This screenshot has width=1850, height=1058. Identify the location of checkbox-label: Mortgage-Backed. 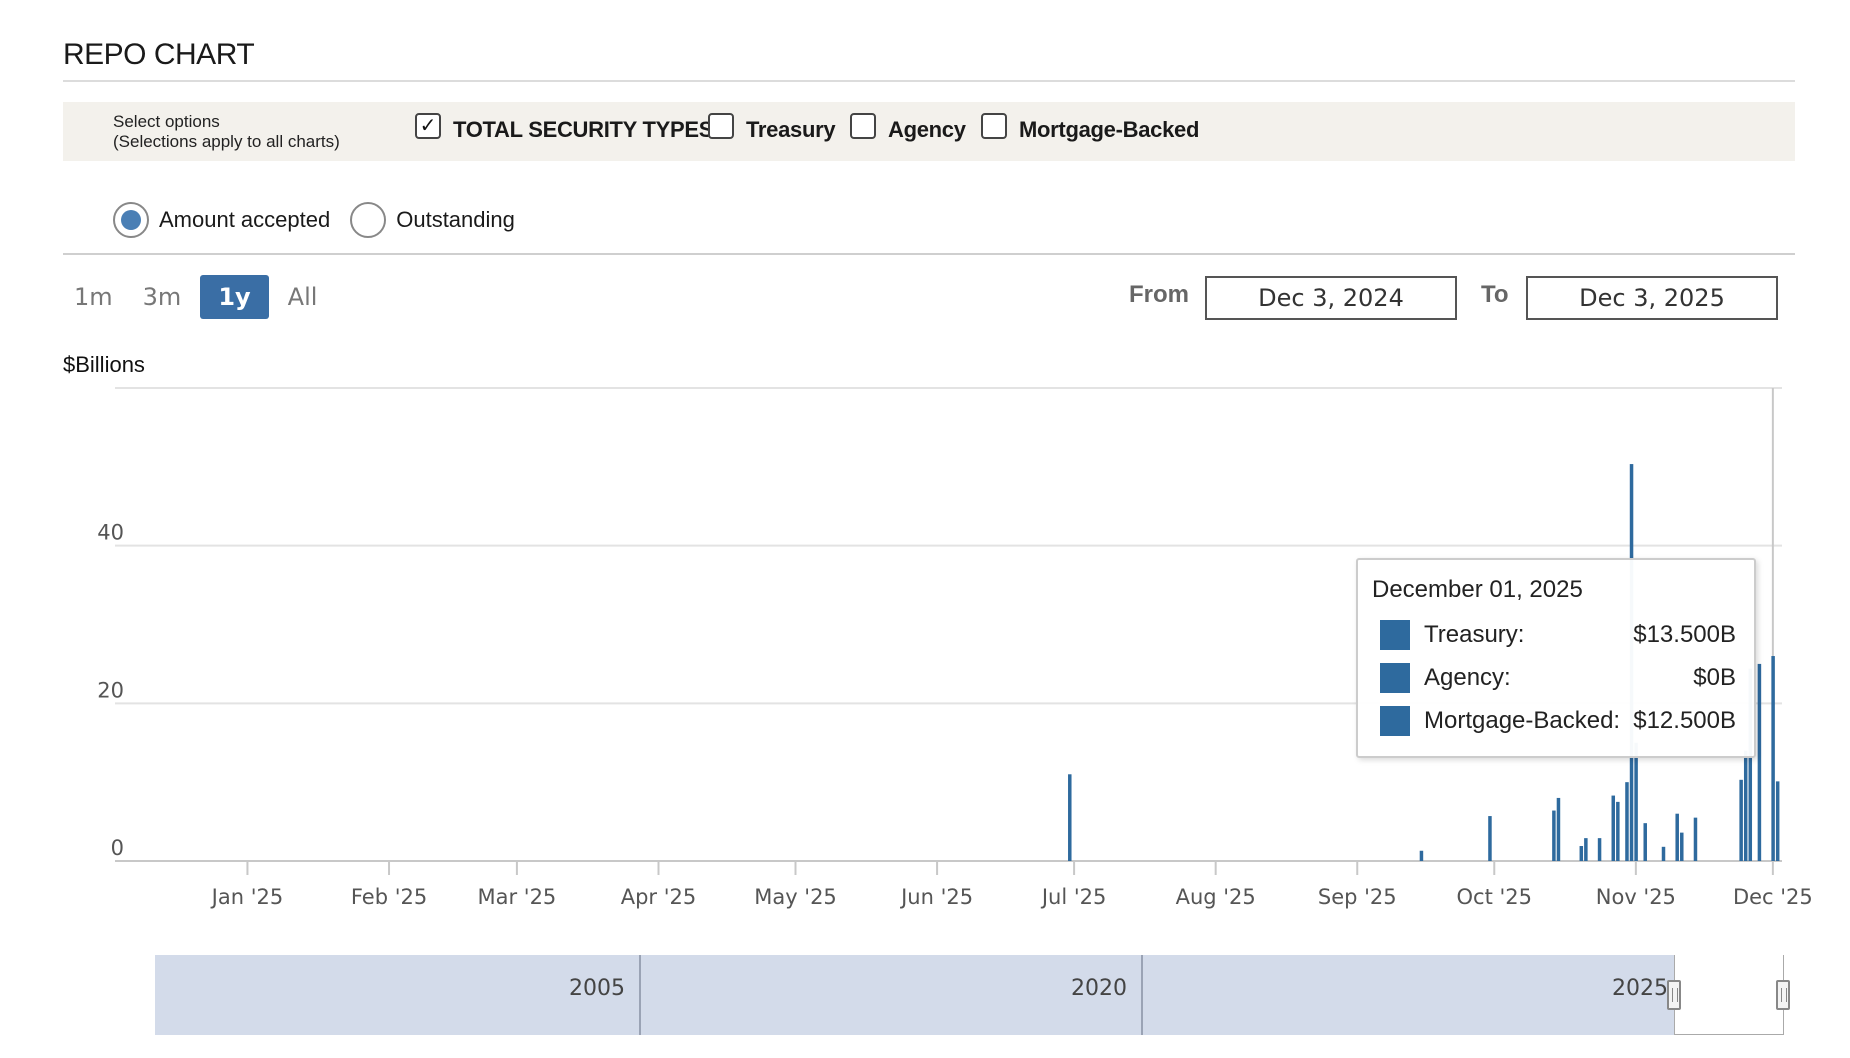
(1109, 129).